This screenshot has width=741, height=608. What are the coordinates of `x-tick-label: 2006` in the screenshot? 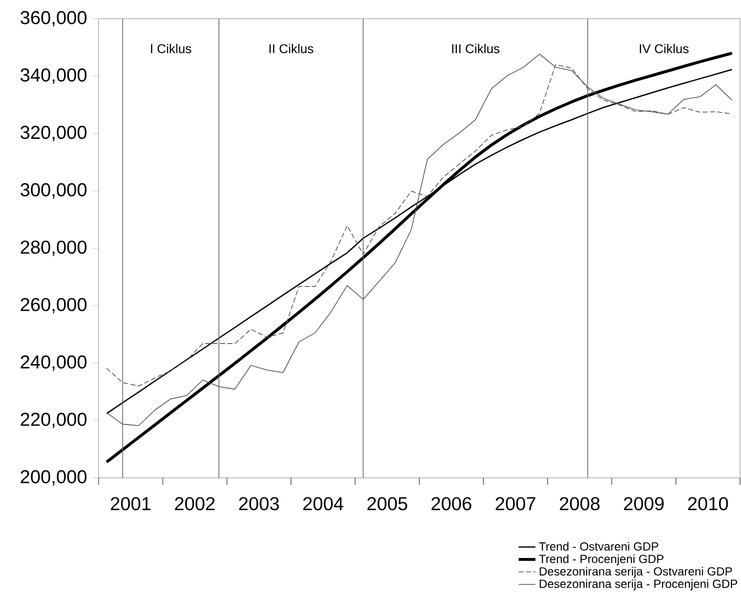 It's located at (452, 503).